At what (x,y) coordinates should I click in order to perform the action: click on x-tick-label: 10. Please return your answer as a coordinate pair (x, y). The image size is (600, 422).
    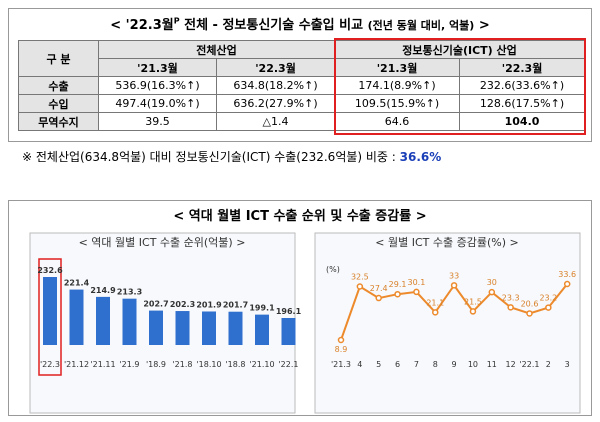
    Looking at the image, I should click on (473, 364).